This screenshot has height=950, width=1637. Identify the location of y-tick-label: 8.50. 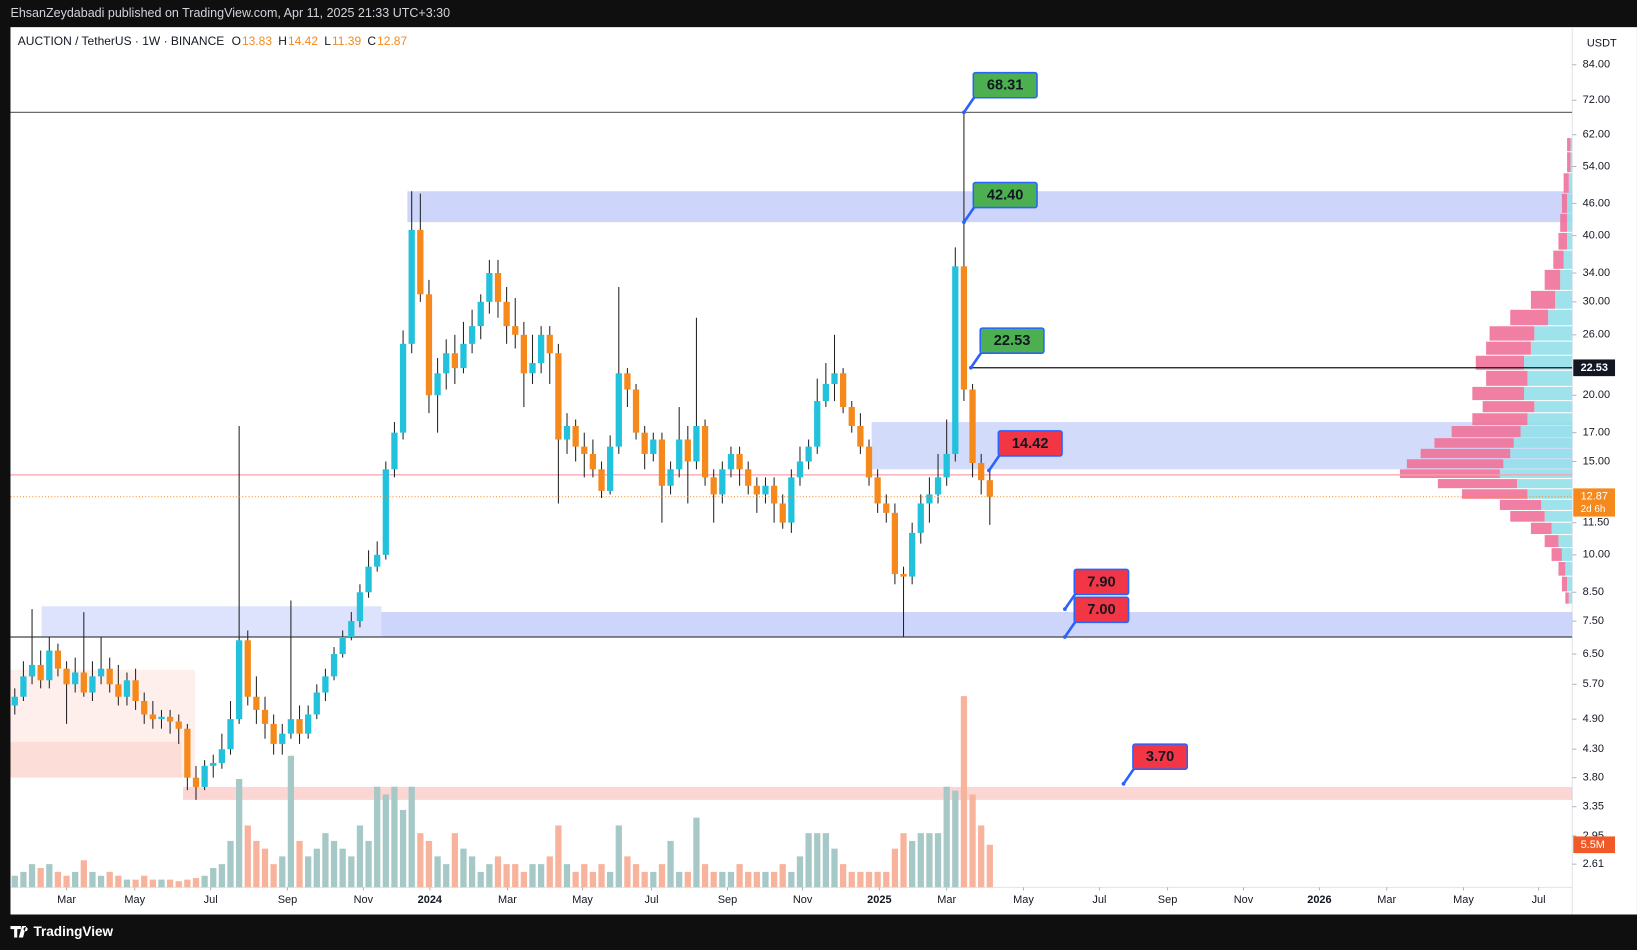
(1593, 592).